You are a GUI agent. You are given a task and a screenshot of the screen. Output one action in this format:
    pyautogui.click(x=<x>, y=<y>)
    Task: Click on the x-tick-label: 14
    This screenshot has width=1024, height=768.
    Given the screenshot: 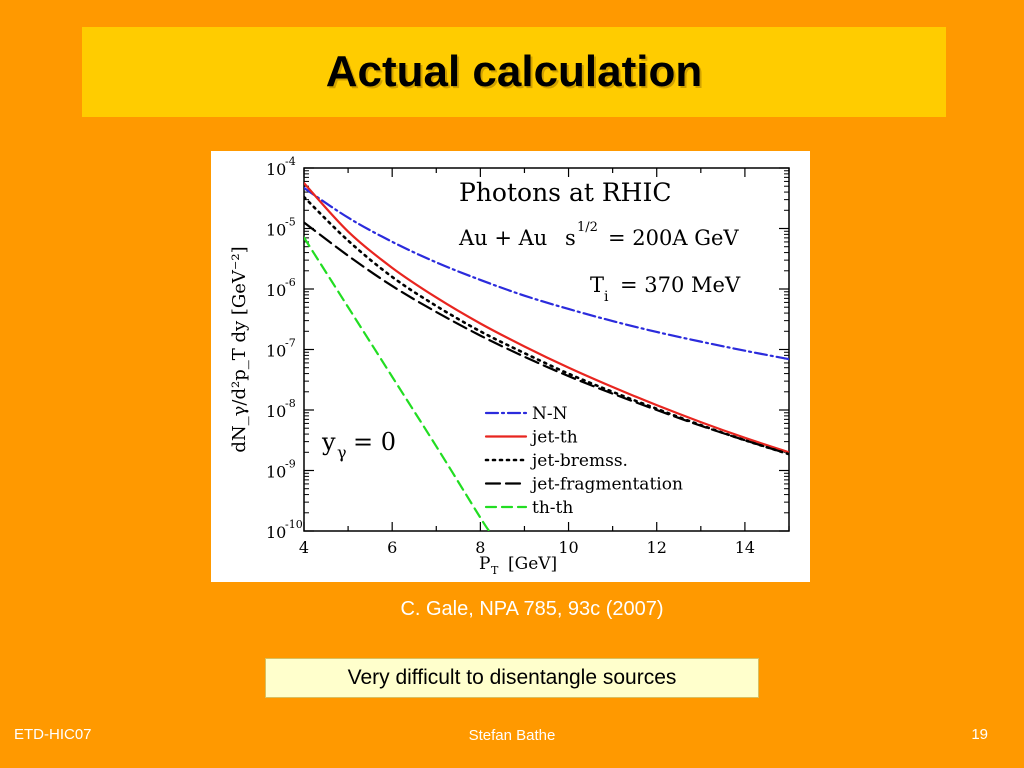 What is the action you would take?
    pyautogui.click(x=745, y=547)
    